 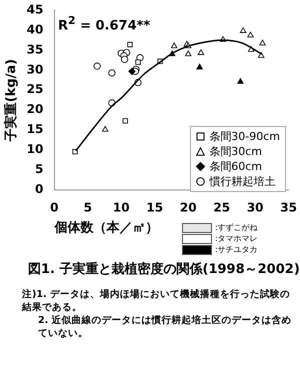 What do you see at coordinates (35, 89) in the screenshot?
I see `y-tick-label: 25` at bounding box center [35, 89].